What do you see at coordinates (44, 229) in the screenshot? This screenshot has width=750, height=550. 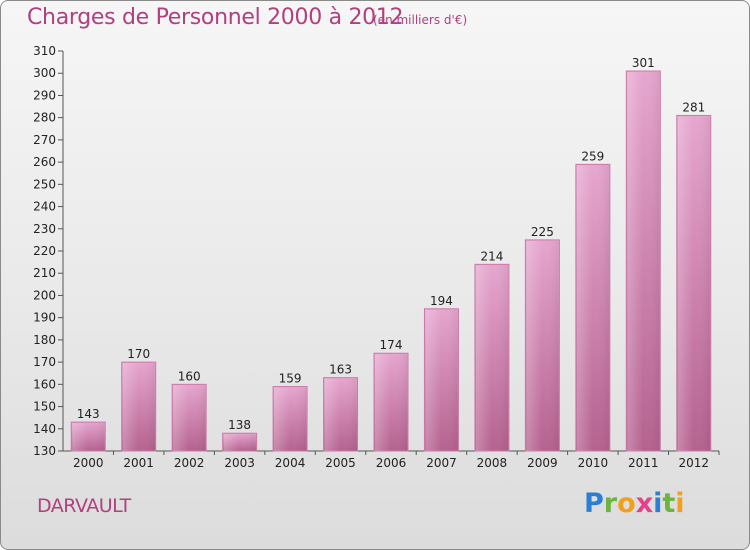 I see `y-tick-label: 230` at bounding box center [44, 229].